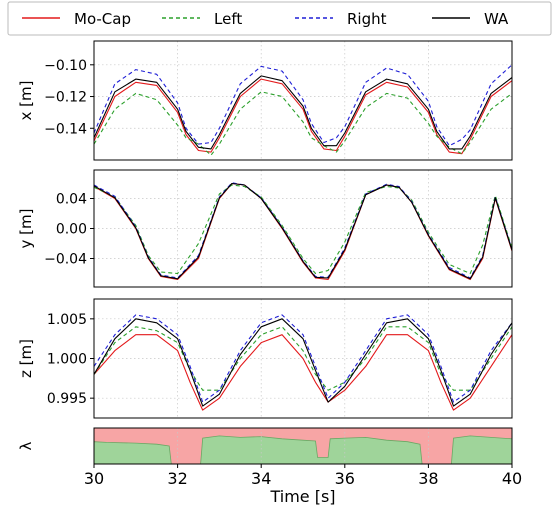  I want to click on y-axis-label: y [m], so click(26, 229).